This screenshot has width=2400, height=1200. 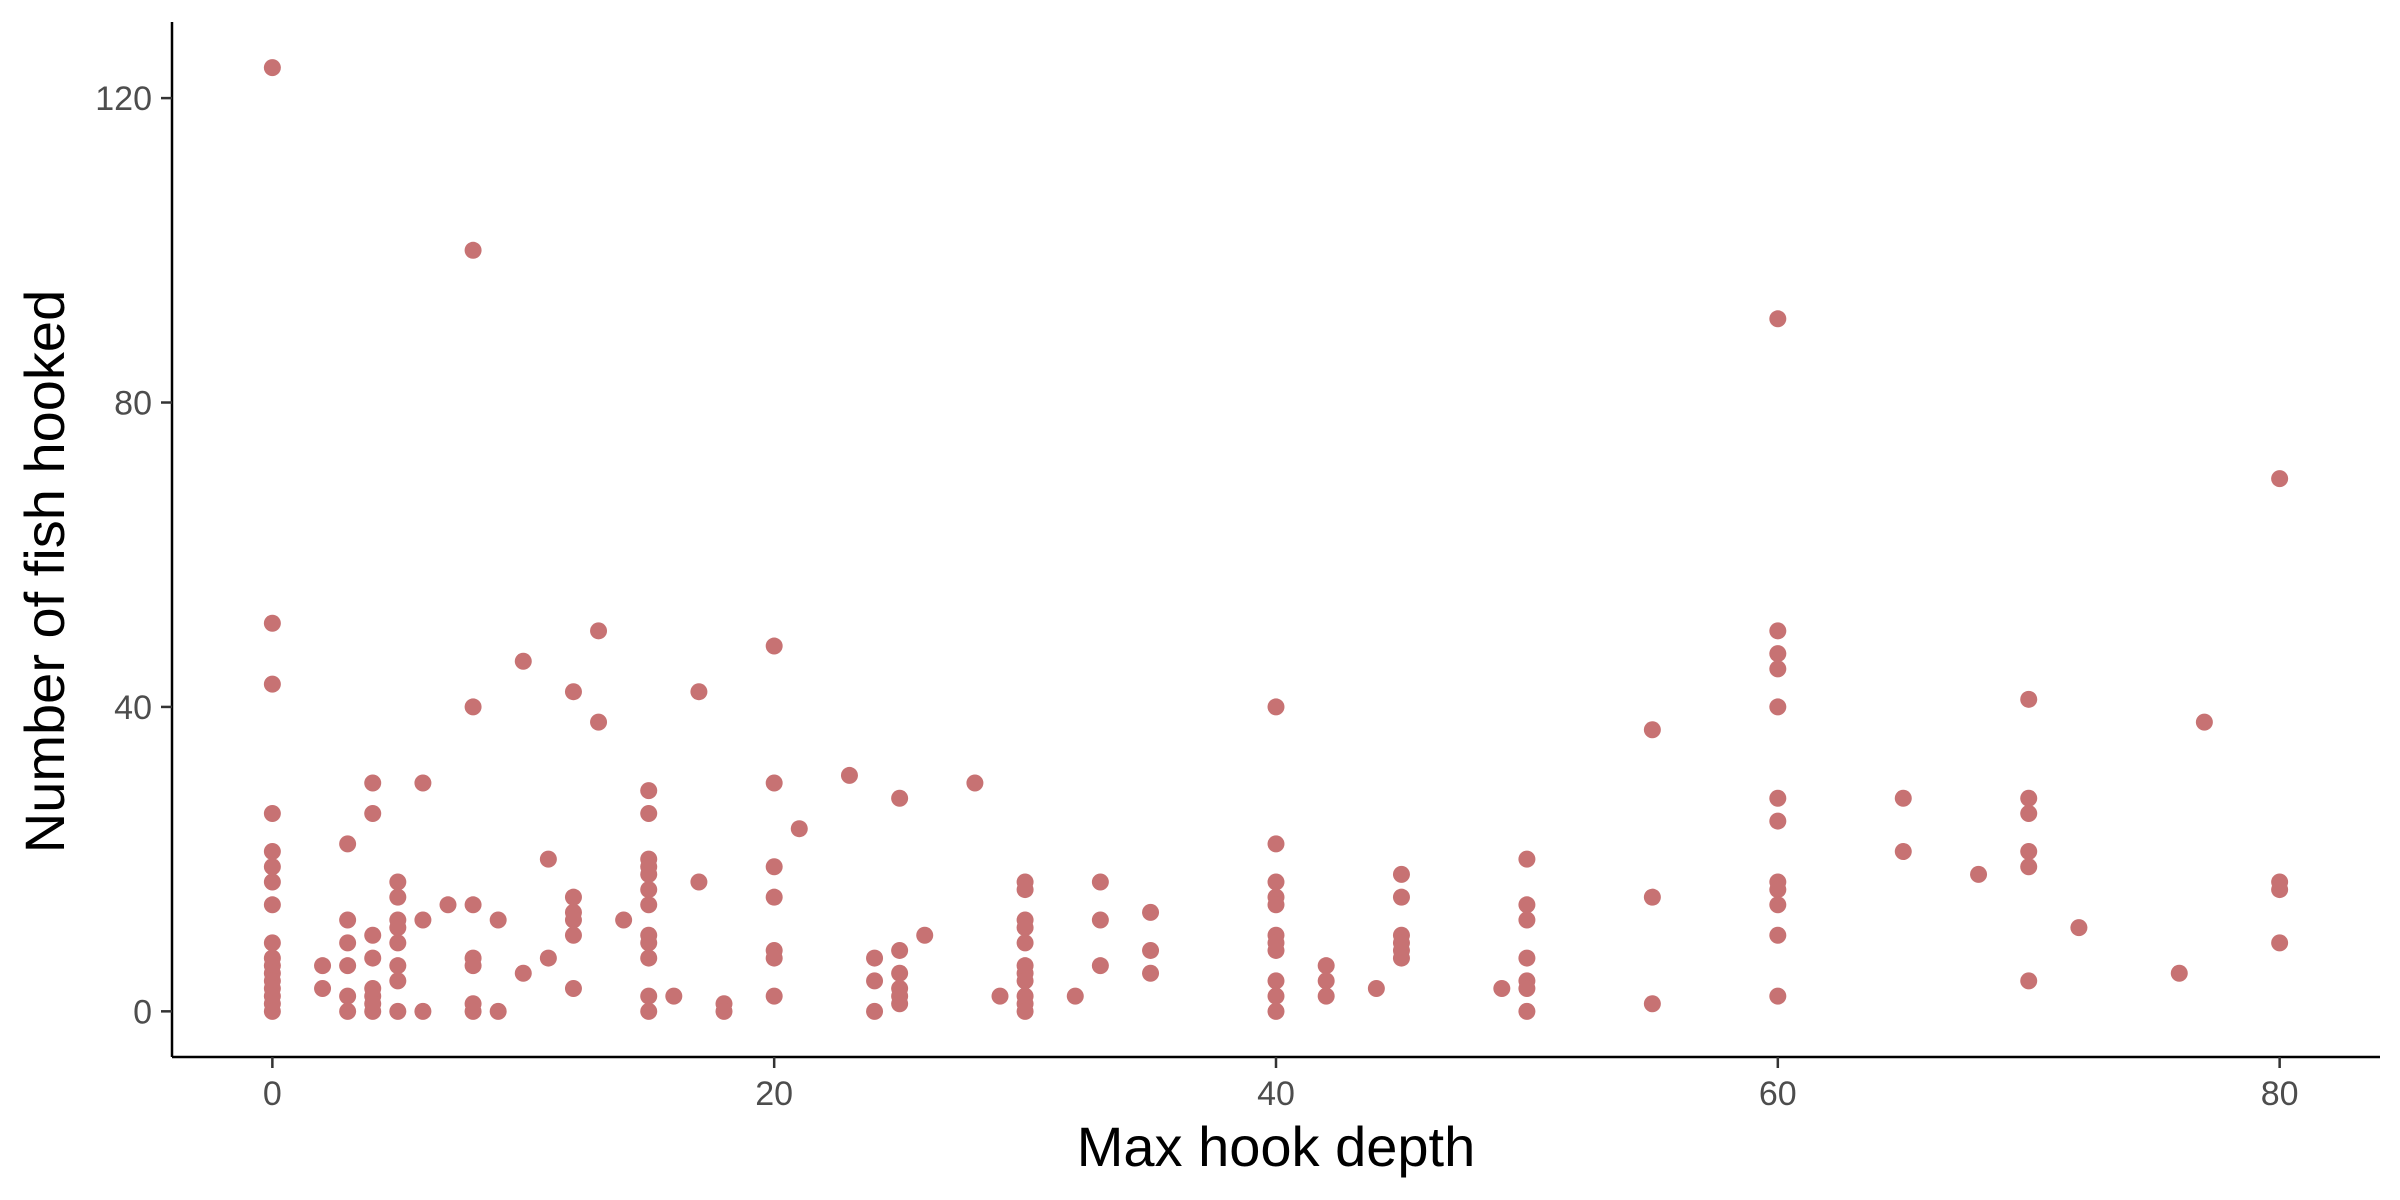 I want to click on y-ticks: 0 40 80 120, so click(x=133, y=555).